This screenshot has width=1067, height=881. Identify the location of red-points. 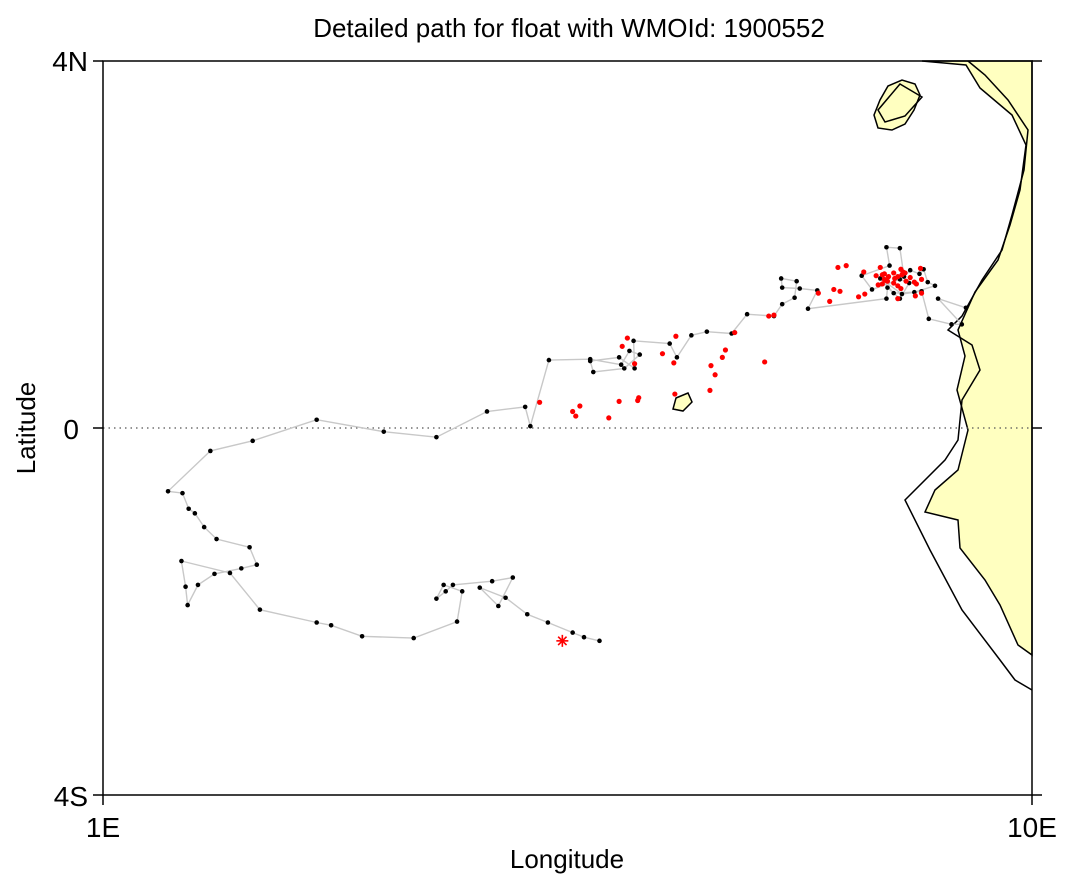
(731, 342).